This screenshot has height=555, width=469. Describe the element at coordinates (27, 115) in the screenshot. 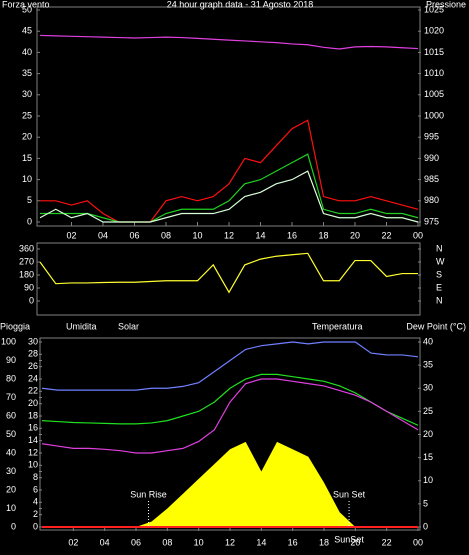

I see `y-tick-label: 25` at that location.